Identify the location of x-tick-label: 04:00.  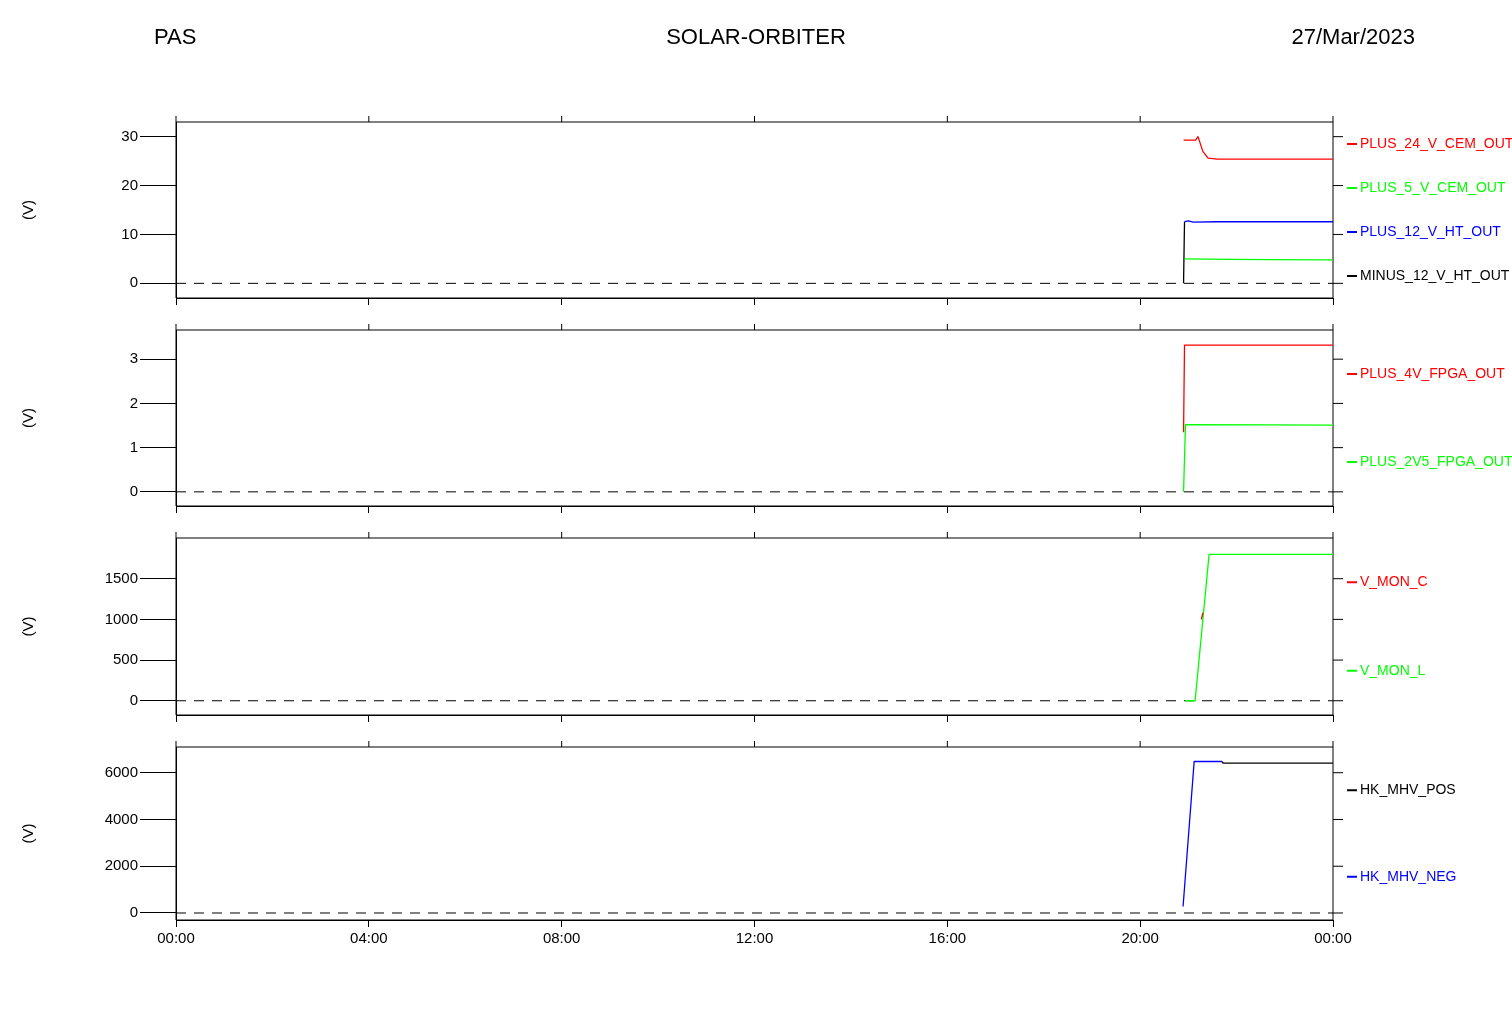
(369, 938).